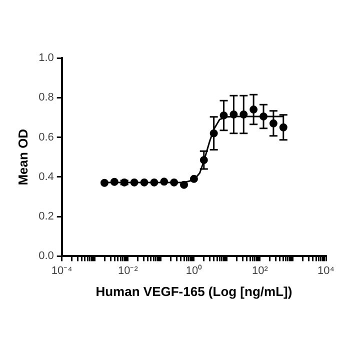 The width and height of the screenshot is (350, 350). I want to click on x-tick-label: 10⁴, so click(326, 270).